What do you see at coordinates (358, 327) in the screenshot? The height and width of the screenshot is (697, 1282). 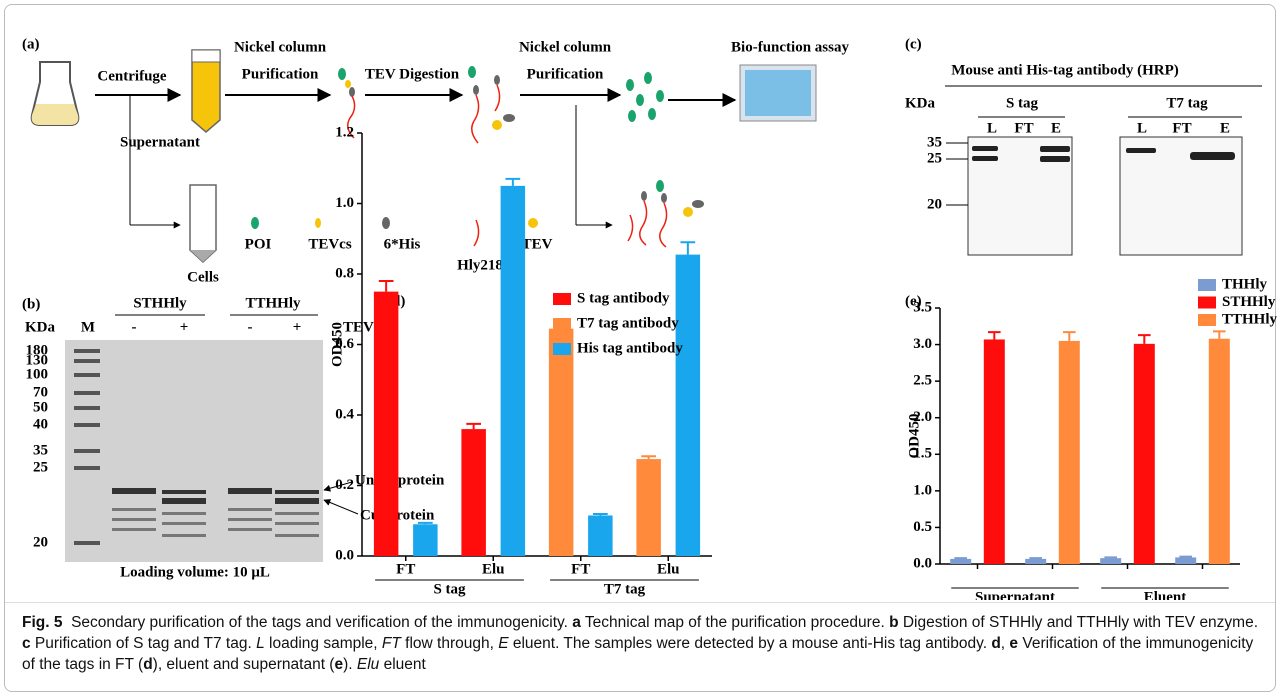 I see `lane-label: TEV` at bounding box center [358, 327].